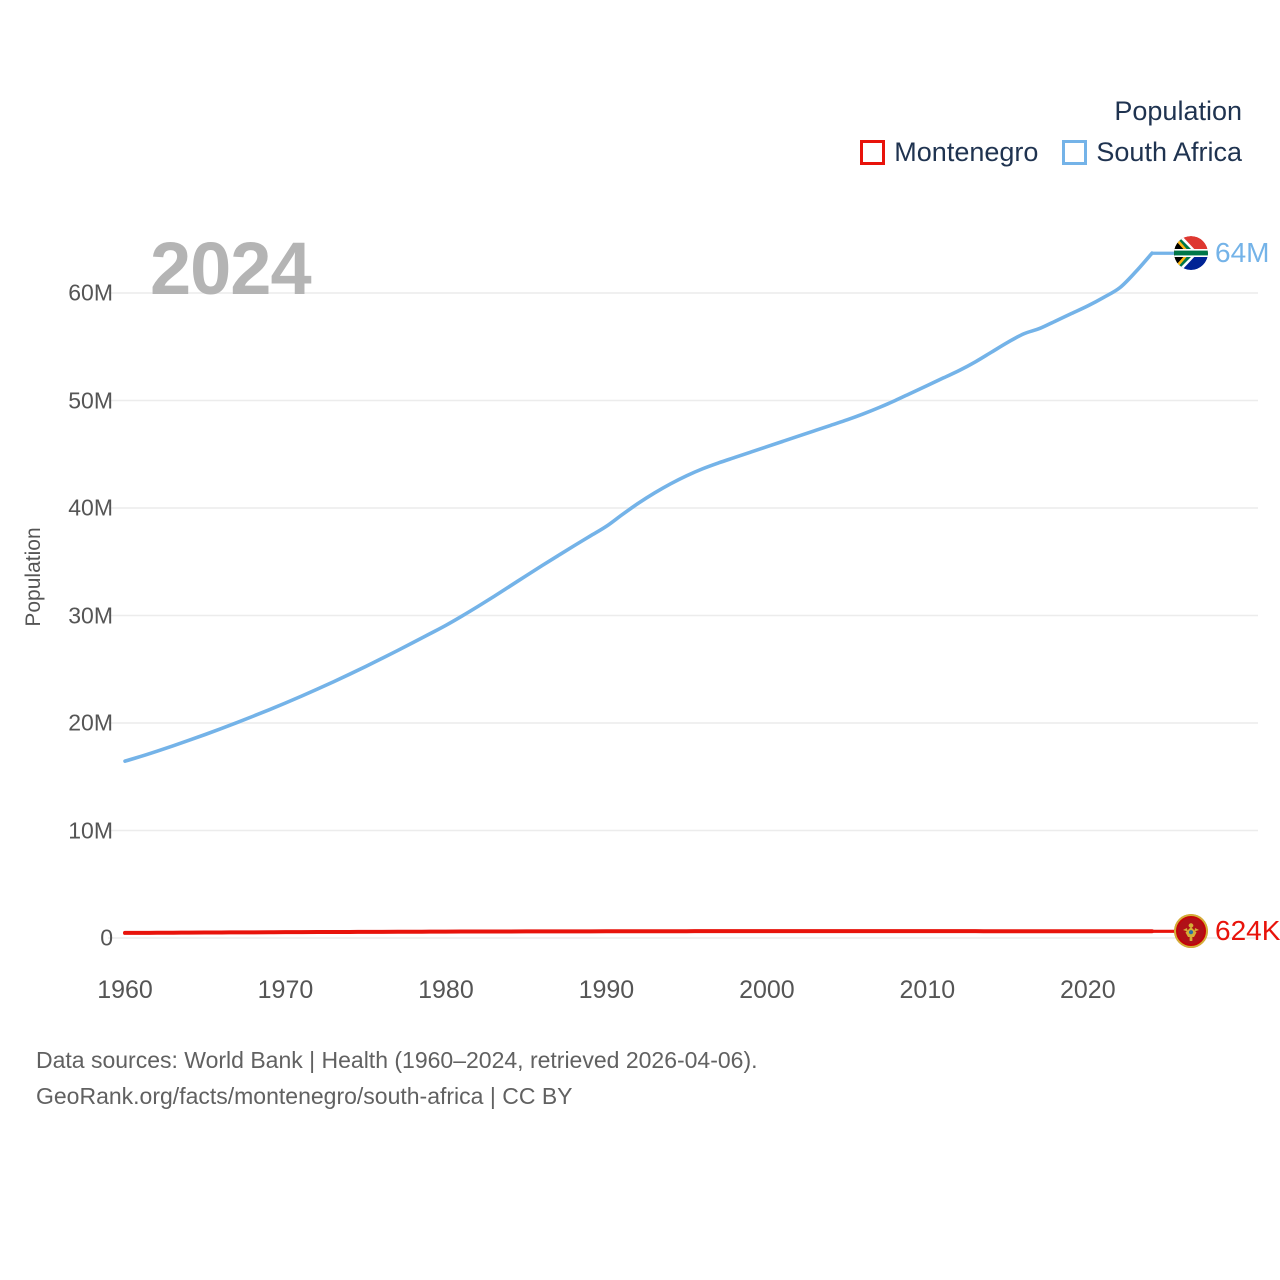 This screenshot has height=1280, width=1280. I want to click on montenegro-flag-icon, so click(1191, 931).